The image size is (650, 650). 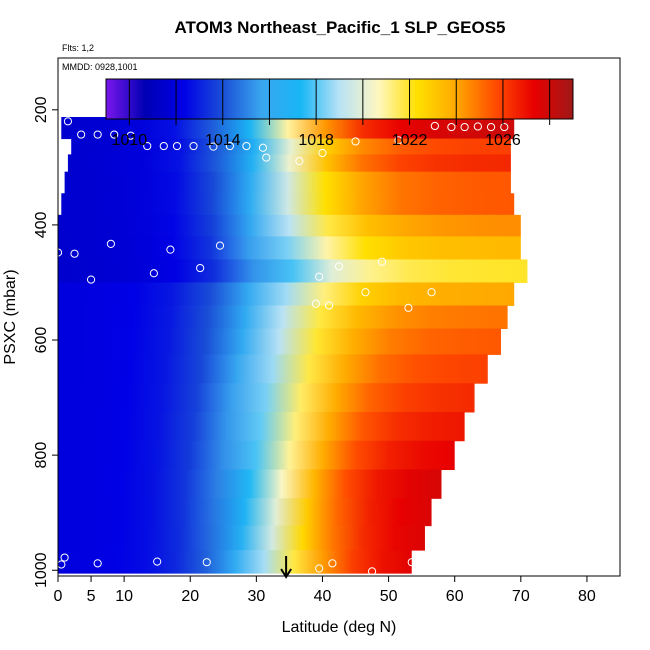 I want to click on y-tick-label: 800, so click(x=41, y=455).